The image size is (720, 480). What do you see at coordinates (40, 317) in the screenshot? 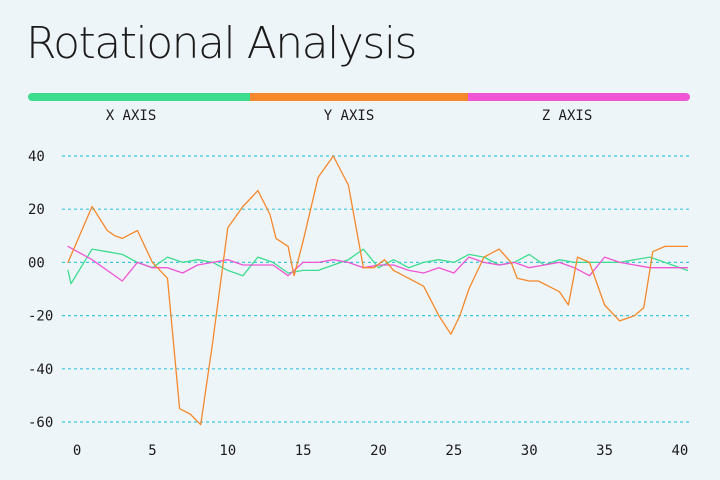
I see `y-tick-label: -20` at bounding box center [40, 317].